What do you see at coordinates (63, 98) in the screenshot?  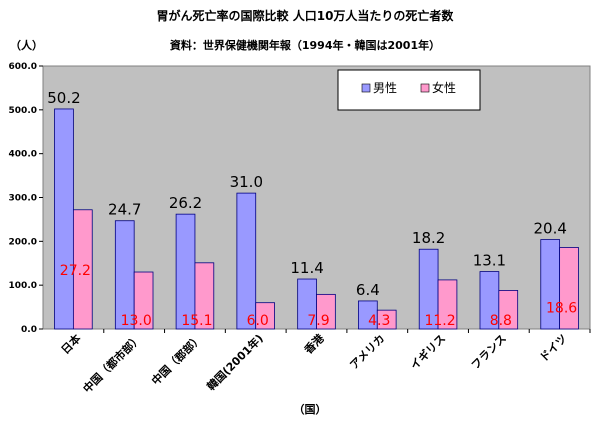 I see `data-label-male: 50.2` at bounding box center [63, 98].